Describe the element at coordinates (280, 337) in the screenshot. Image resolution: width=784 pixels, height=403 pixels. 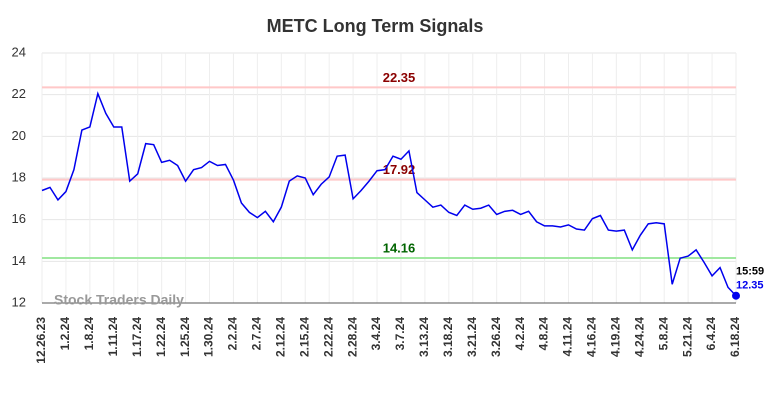
I see `x-tick-label: 2.12.24` at that location.